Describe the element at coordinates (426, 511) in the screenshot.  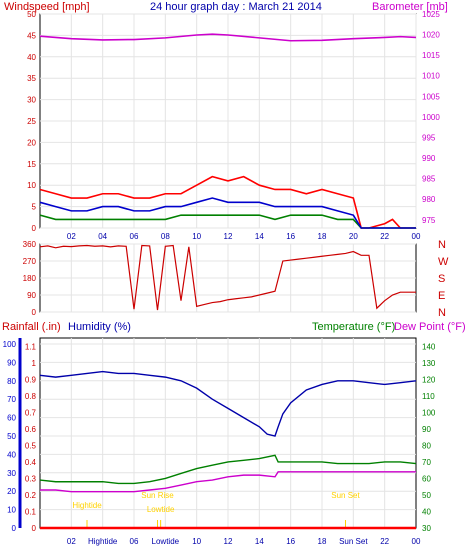
I see `temp-tick-label: 40` at that location.